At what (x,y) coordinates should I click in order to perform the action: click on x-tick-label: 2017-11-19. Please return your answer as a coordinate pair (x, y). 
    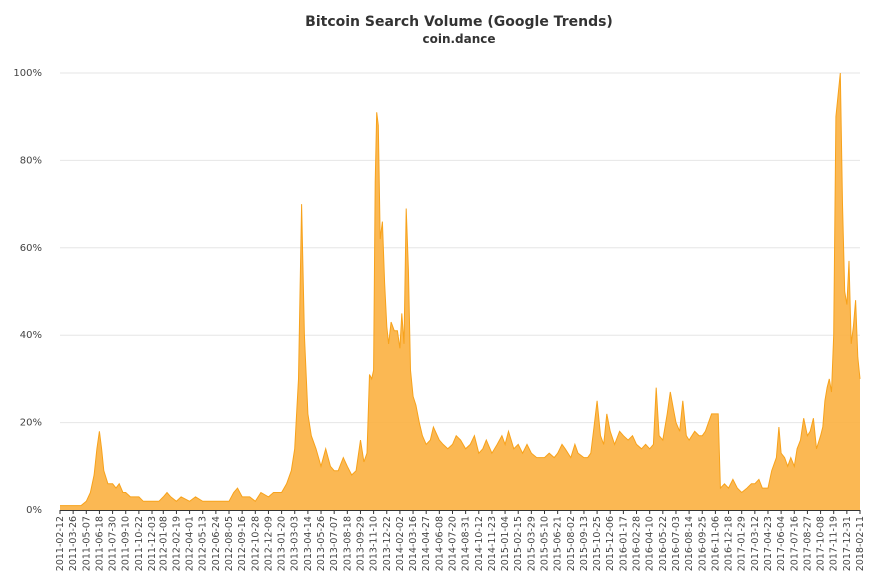
    Looking at the image, I should click on (834, 543).